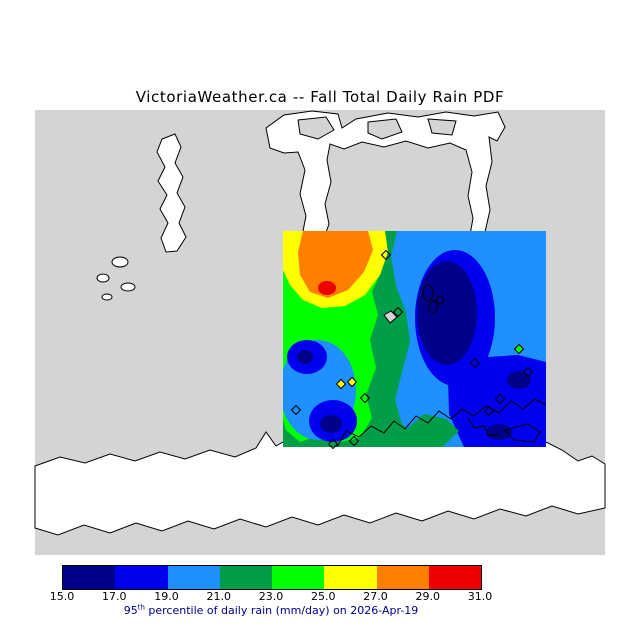  I want to click on lake-chain, so click(171, 193).